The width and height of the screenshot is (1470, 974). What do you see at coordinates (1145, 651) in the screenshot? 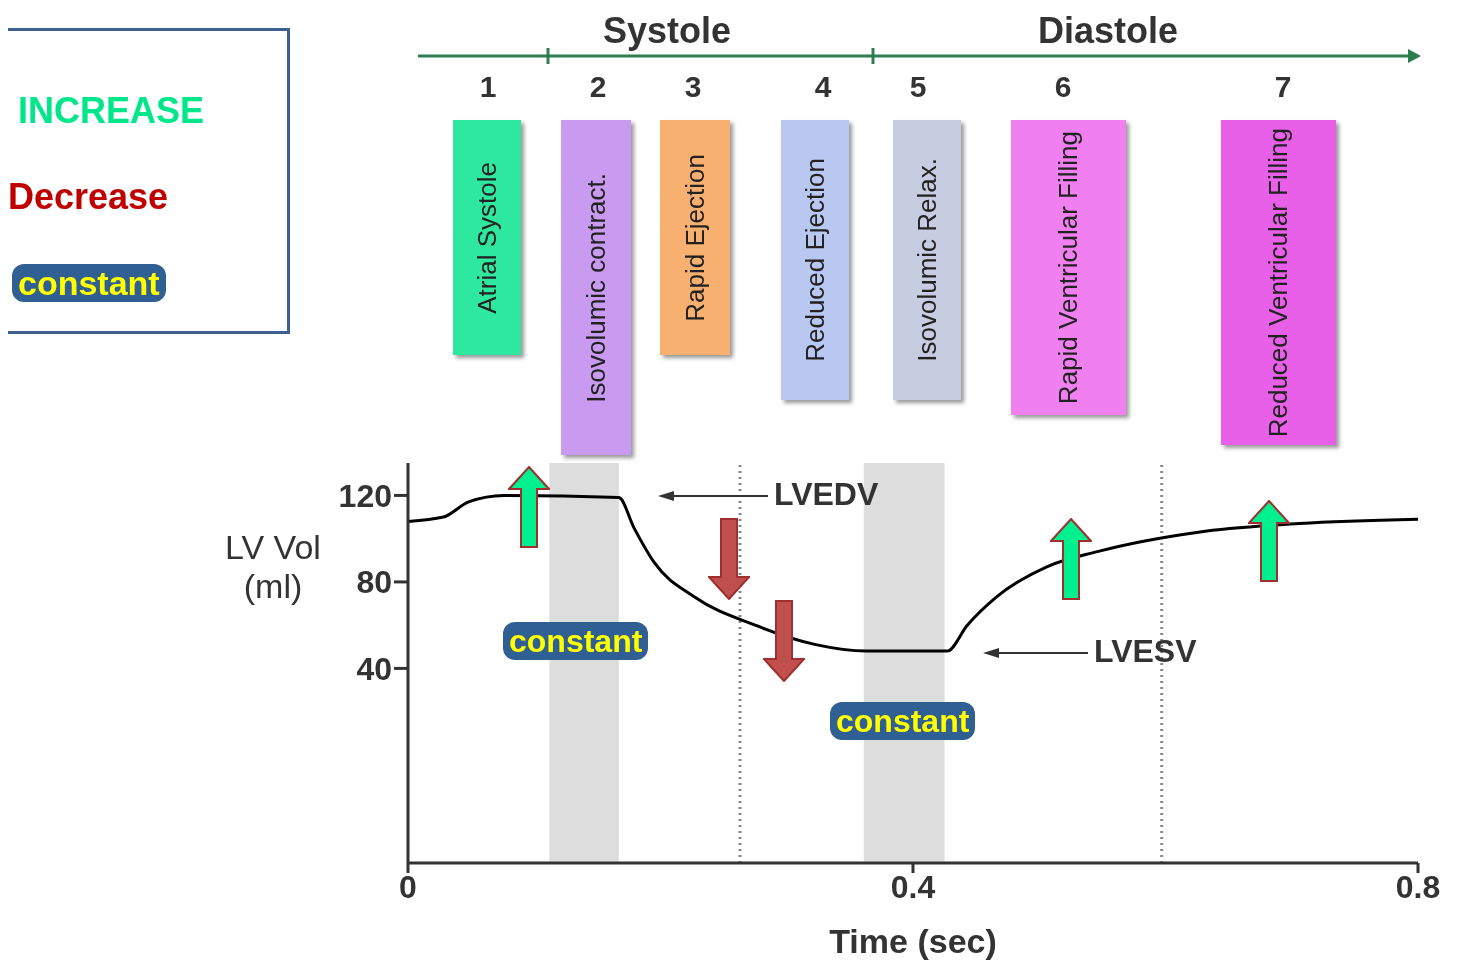
I see `annotation: LVESV` at bounding box center [1145, 651].